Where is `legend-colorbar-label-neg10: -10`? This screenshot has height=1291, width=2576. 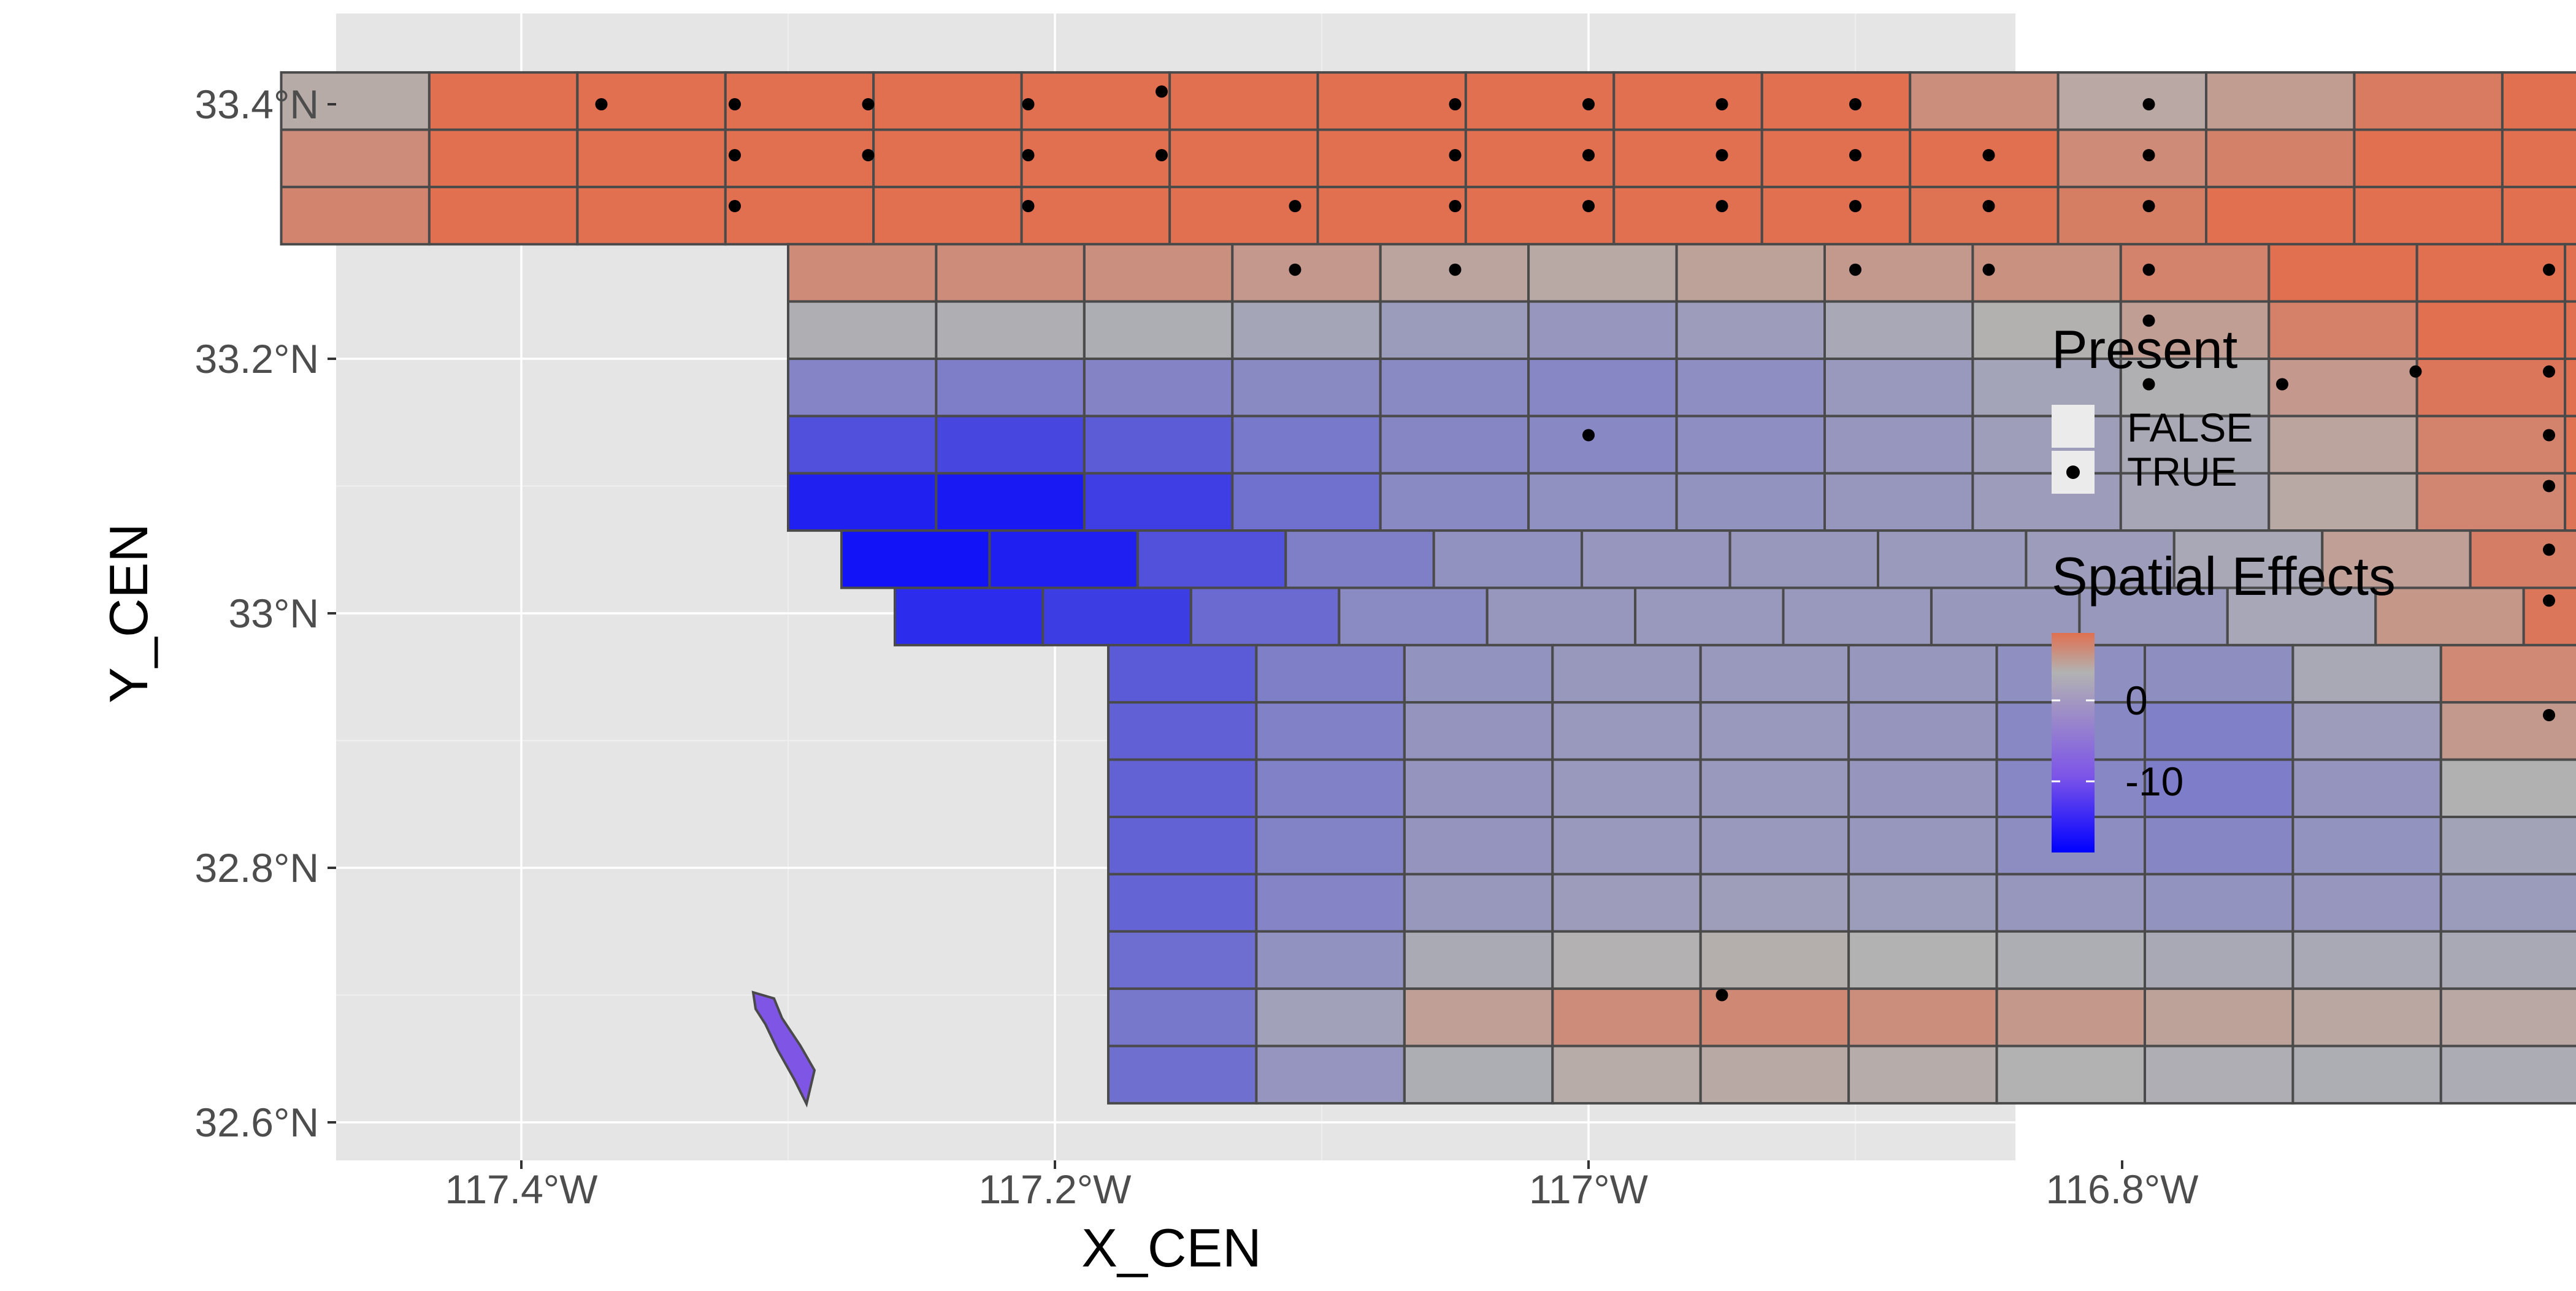
legend-colorbar-label-neg10: -10 is located at coordinates (2154, 781).